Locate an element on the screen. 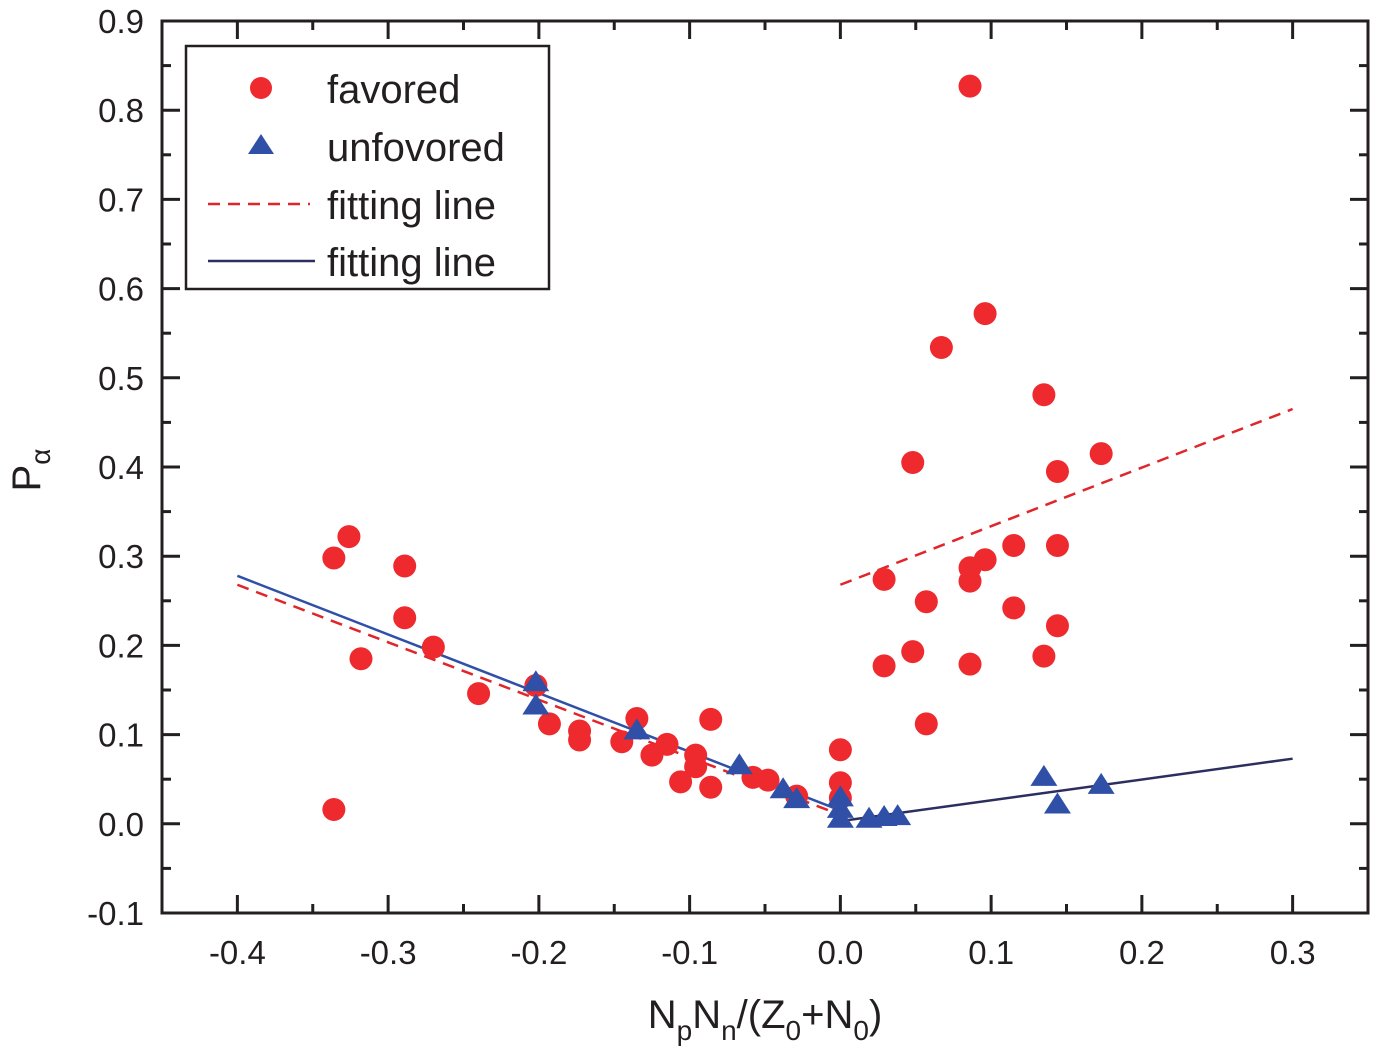  y-tick-label: 0.9 is located at coordinates (121, 21).